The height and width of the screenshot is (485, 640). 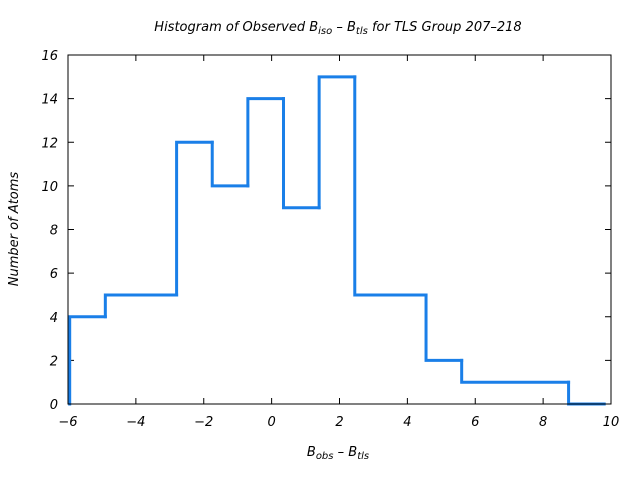 What do you see at coordinates (363, 456) in the screenshot?
I see `xlabel-sub-tls: tls` at bounding box center [363, 456].